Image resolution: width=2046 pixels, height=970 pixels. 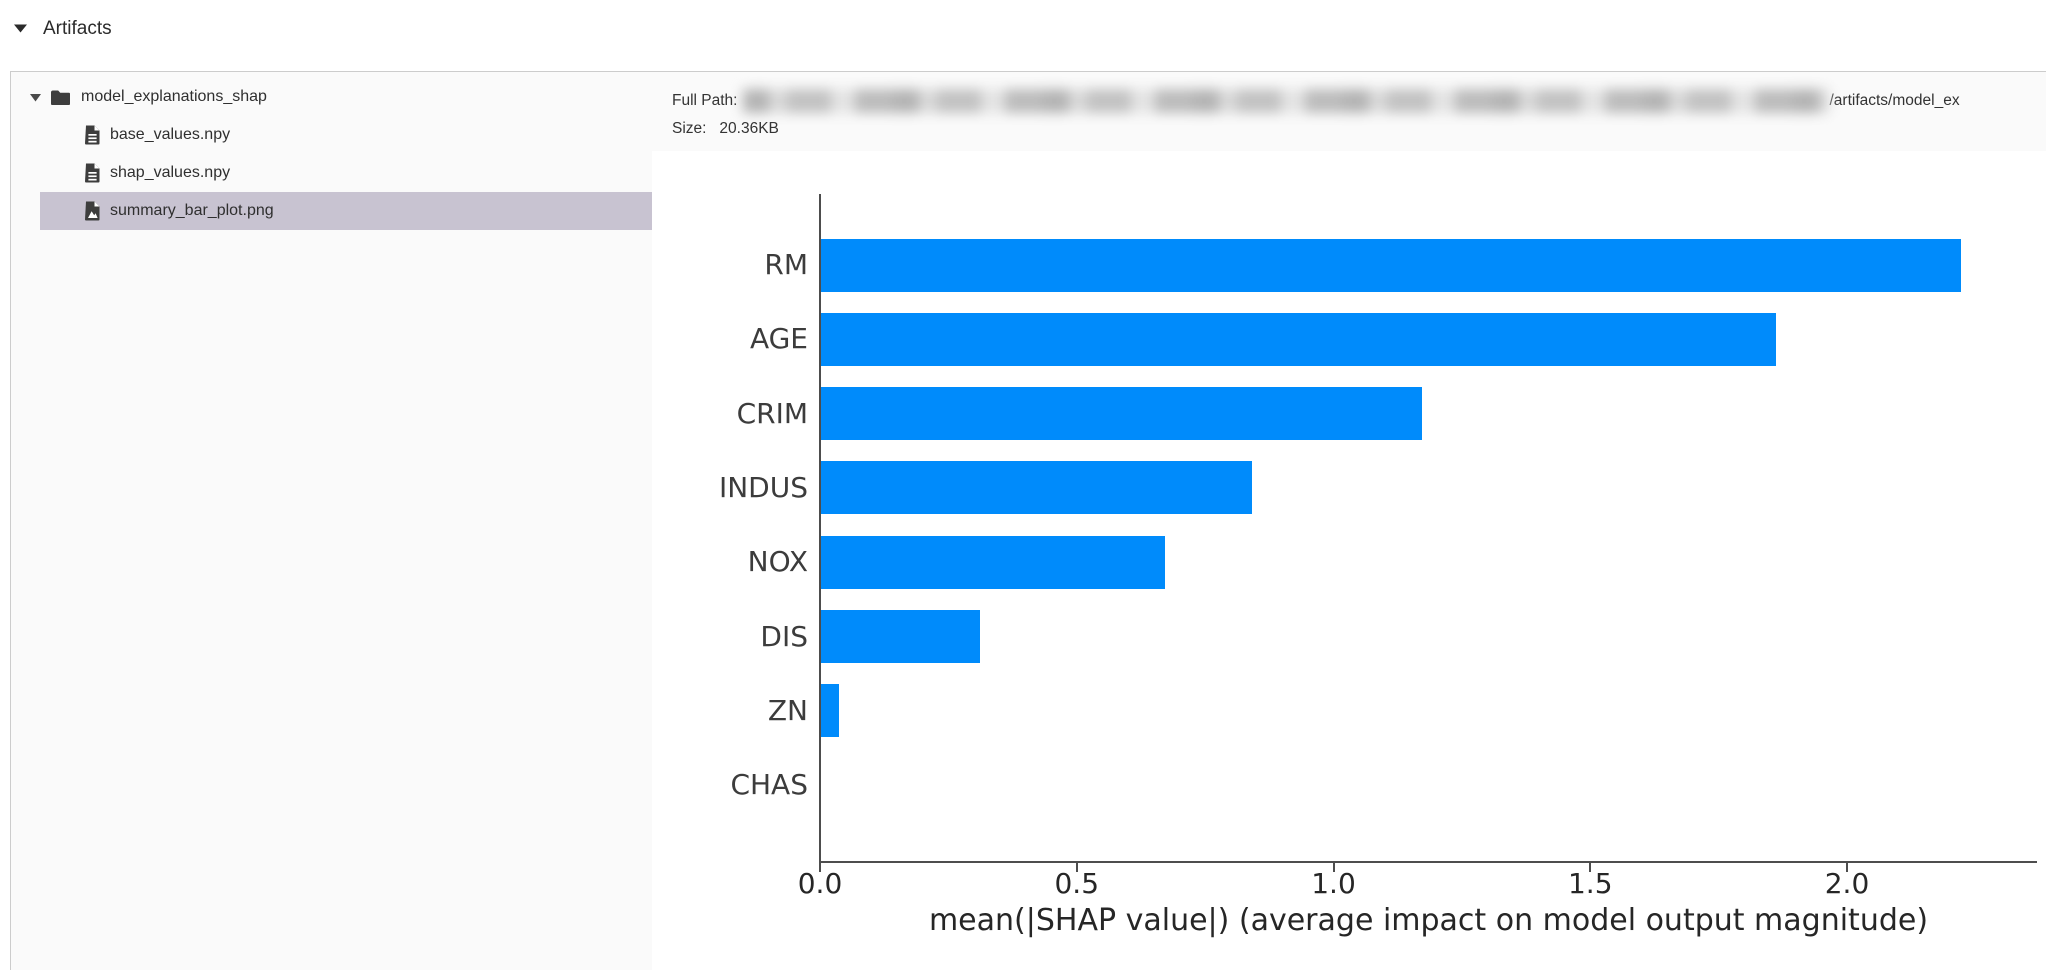 I want to click on tree-node-label: base_values.npy, so click(x=170, y=134).